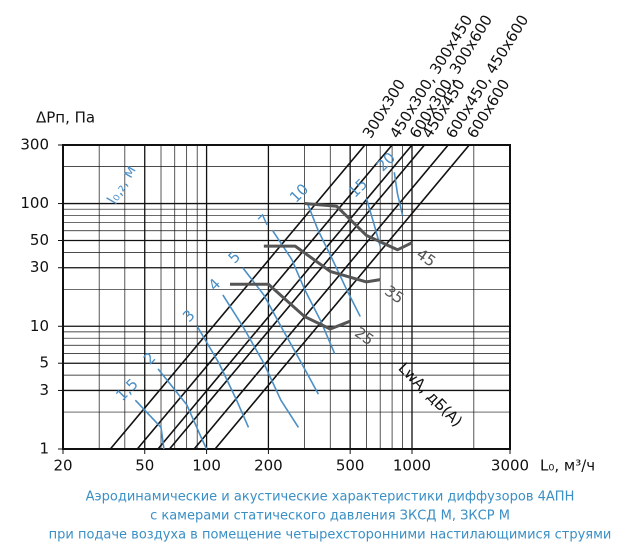  What do you see at coordinates (39, 267) in the screenshot?
I see `y-tick-label: 30` at bounding box center [39, 267].